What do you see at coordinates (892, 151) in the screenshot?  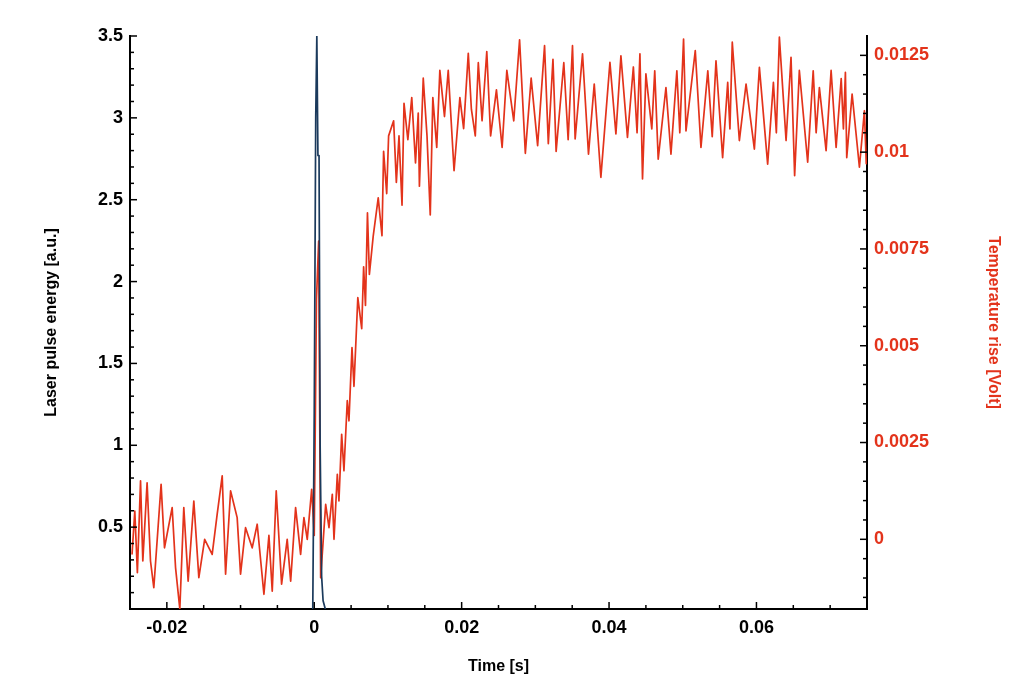 I see `y2-tick-label: 0.01` at bounding box center [892, 151].